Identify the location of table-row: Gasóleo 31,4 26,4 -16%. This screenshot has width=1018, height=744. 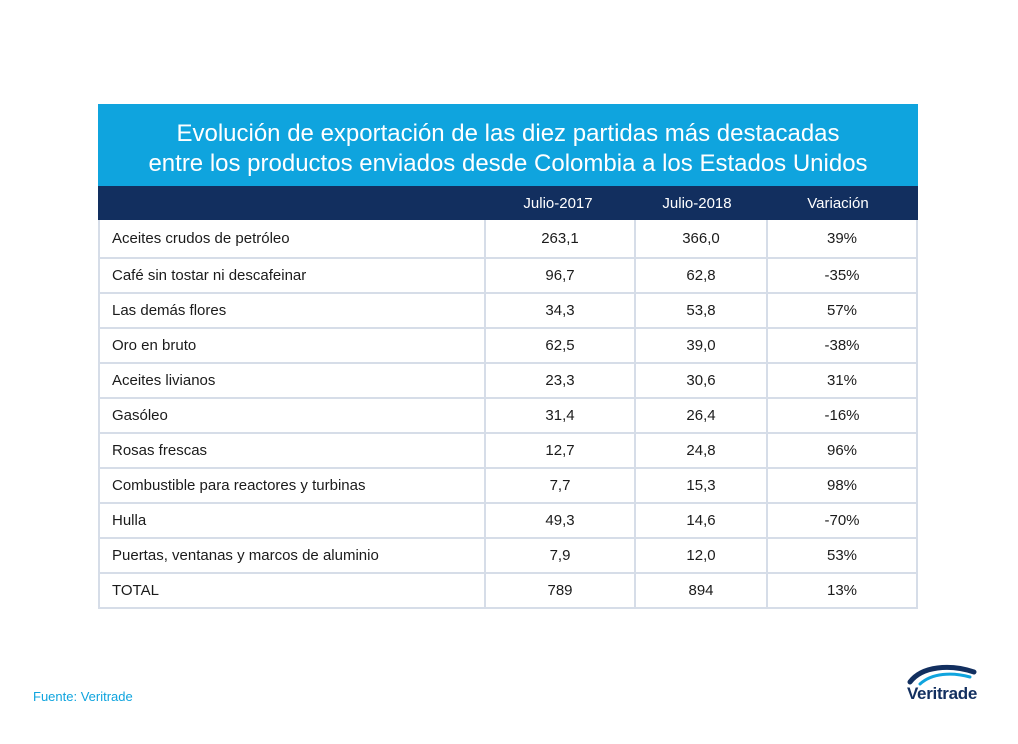
(508, 416).